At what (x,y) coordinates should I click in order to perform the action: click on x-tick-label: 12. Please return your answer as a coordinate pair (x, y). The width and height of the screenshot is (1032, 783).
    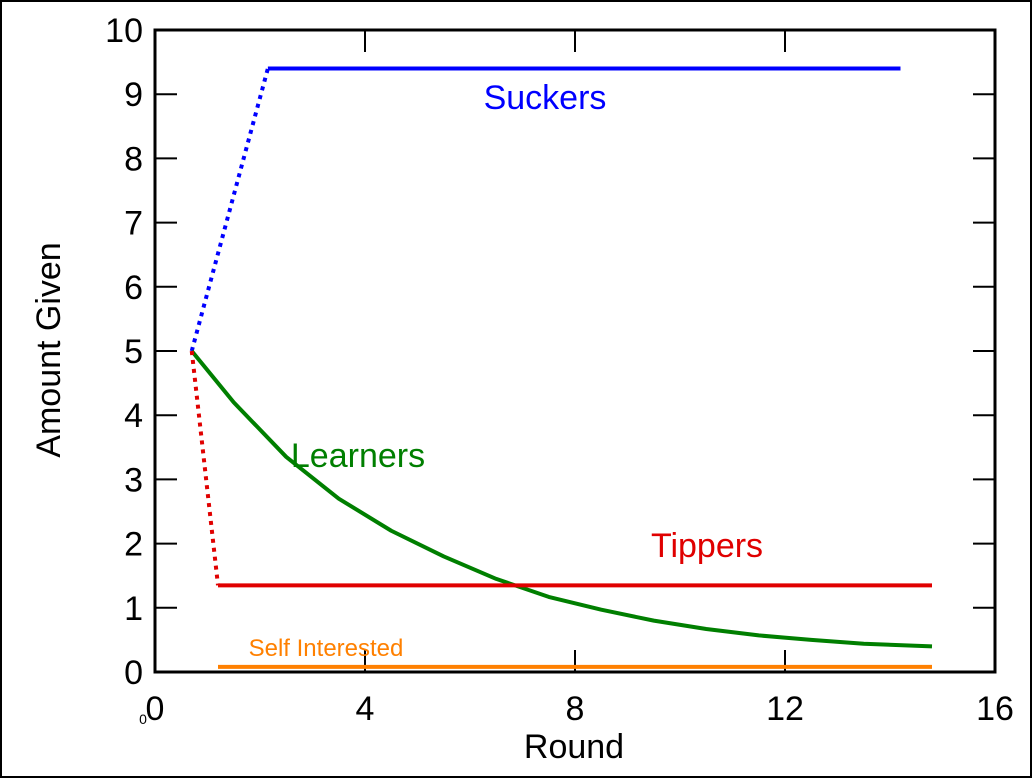
    Looking at the image, I should click on (785, 709).